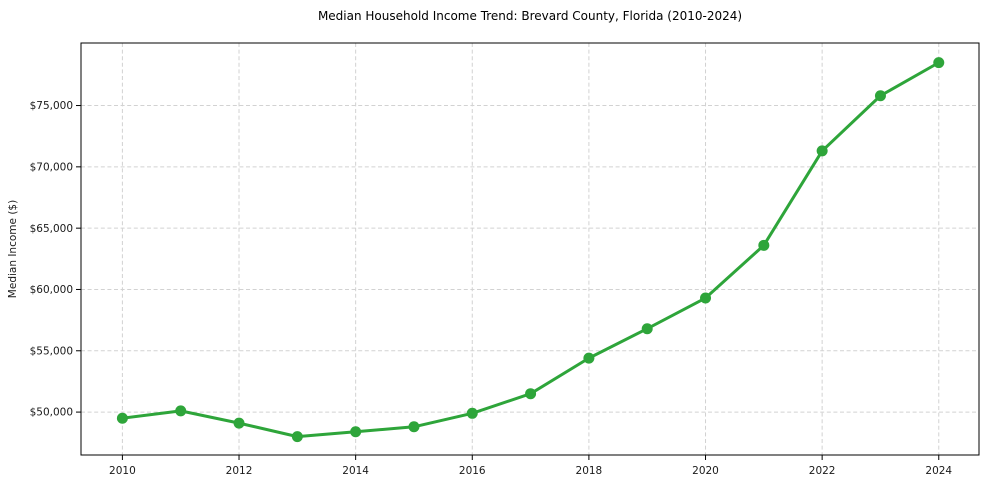 The image size is (989, 490). What do you see at coordinates (51, 413) in the screenshot?
I see `y-tick-label-50000: $50,000` at bounding box center [51, 413].